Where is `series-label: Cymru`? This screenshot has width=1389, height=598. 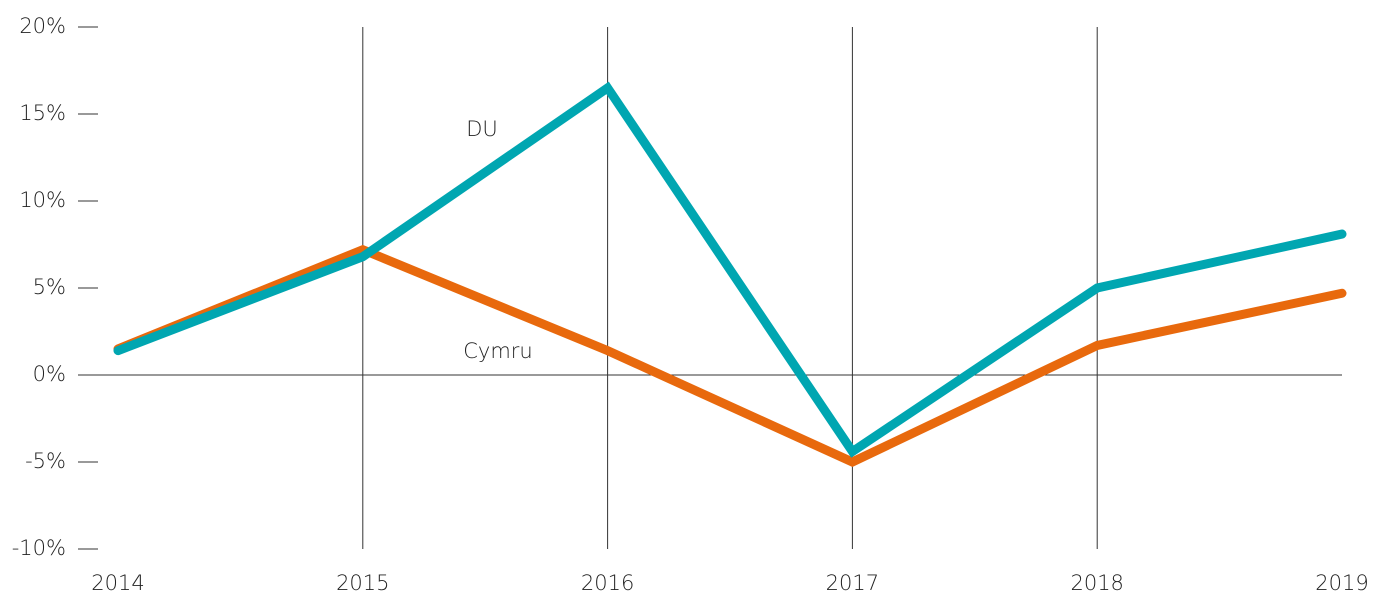 series-label: Cymru is located at coordinates (498, 351).